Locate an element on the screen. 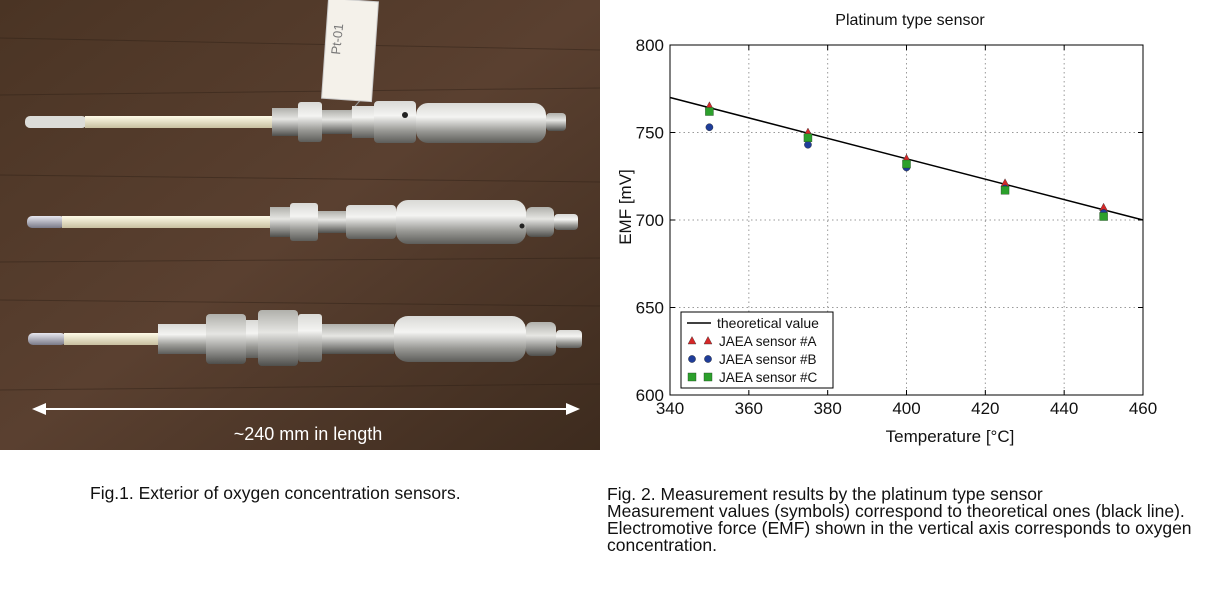  y-tick-label: 700 is located at coordinates (650, 220).